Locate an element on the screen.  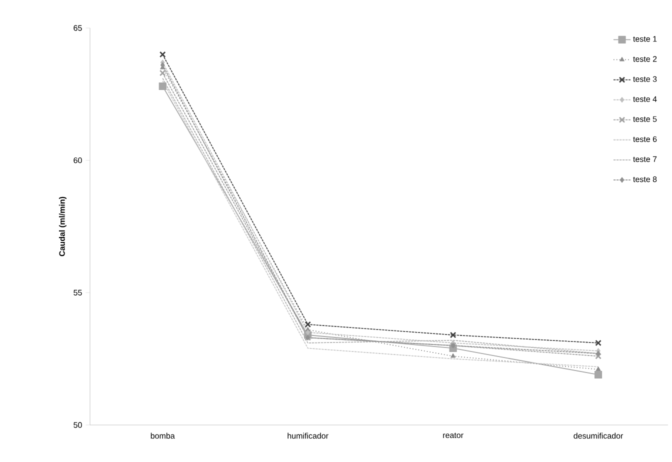
legend-label: teste 1 is located at coordinates (645, 39).